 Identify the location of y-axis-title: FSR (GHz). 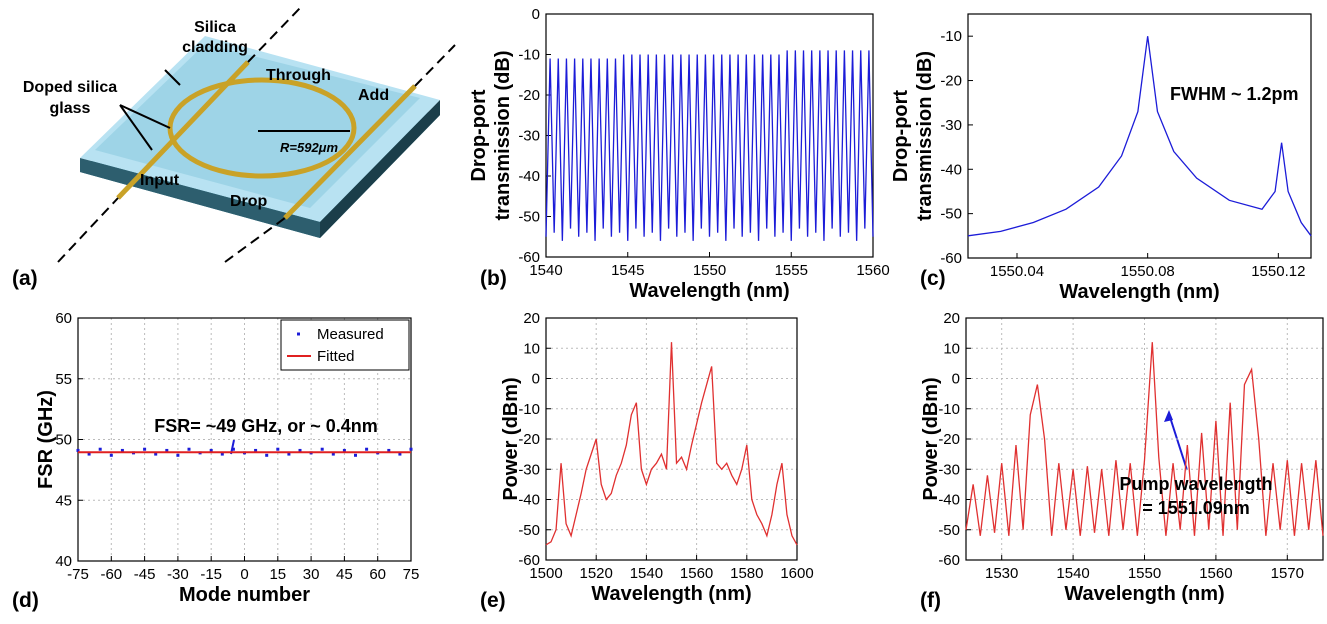
(46, 439).